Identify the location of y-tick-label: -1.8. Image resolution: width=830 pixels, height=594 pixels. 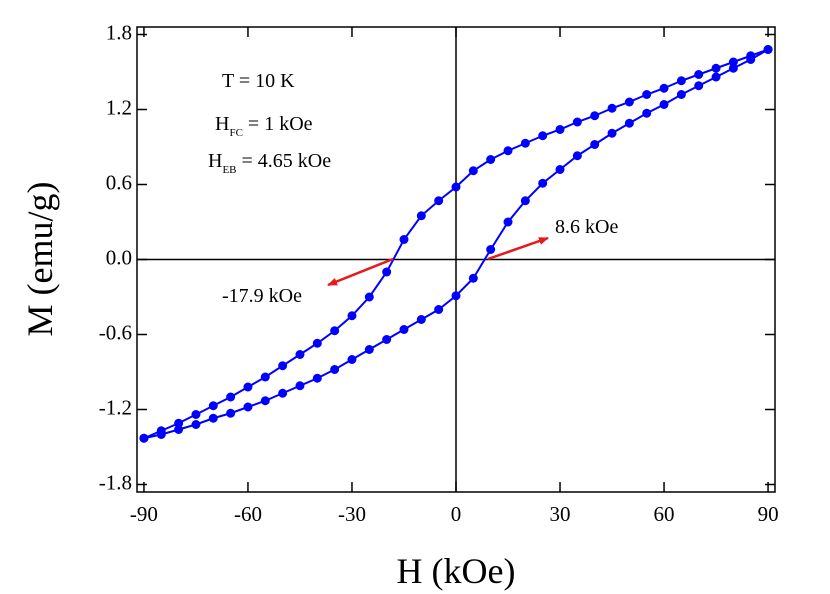
(115, 482).